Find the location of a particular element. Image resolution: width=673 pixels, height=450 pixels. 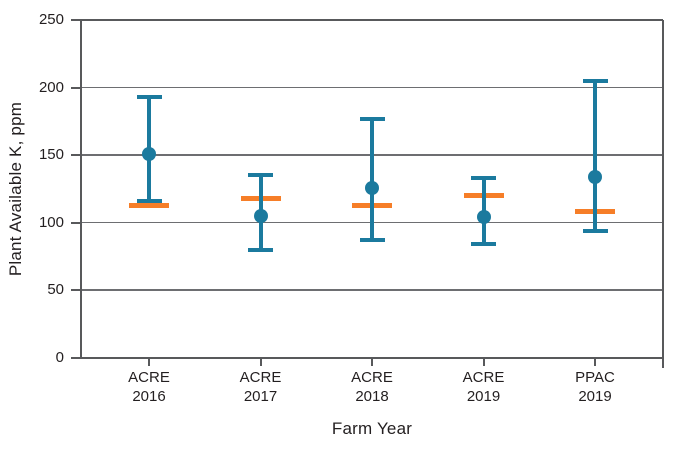

x-tick-label: ACRE 2019 is located at coordinates (483, 387).